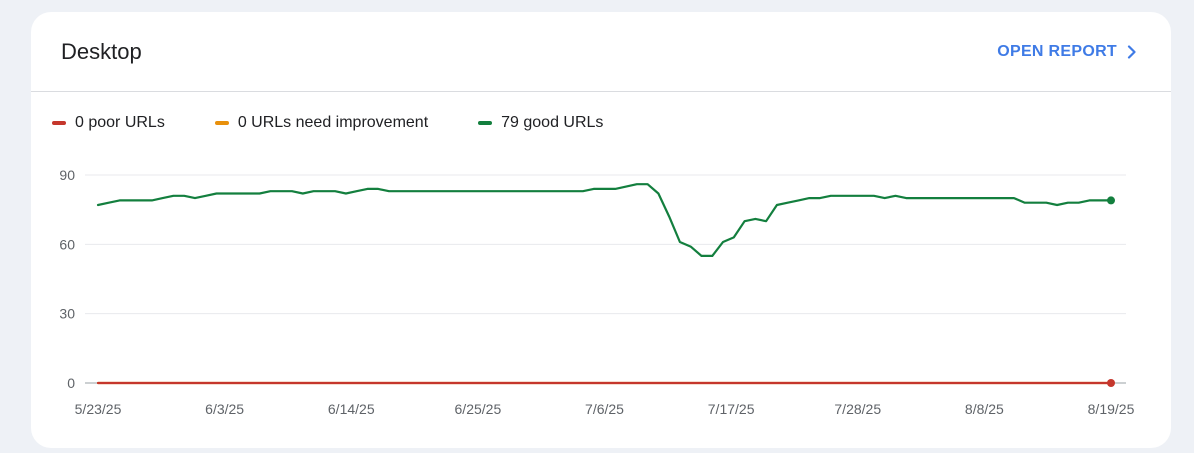  What do you see at coordinates (71, 383) in the screenshot?
I see `y-tick-label: 0` at bounding box center [71, 383].